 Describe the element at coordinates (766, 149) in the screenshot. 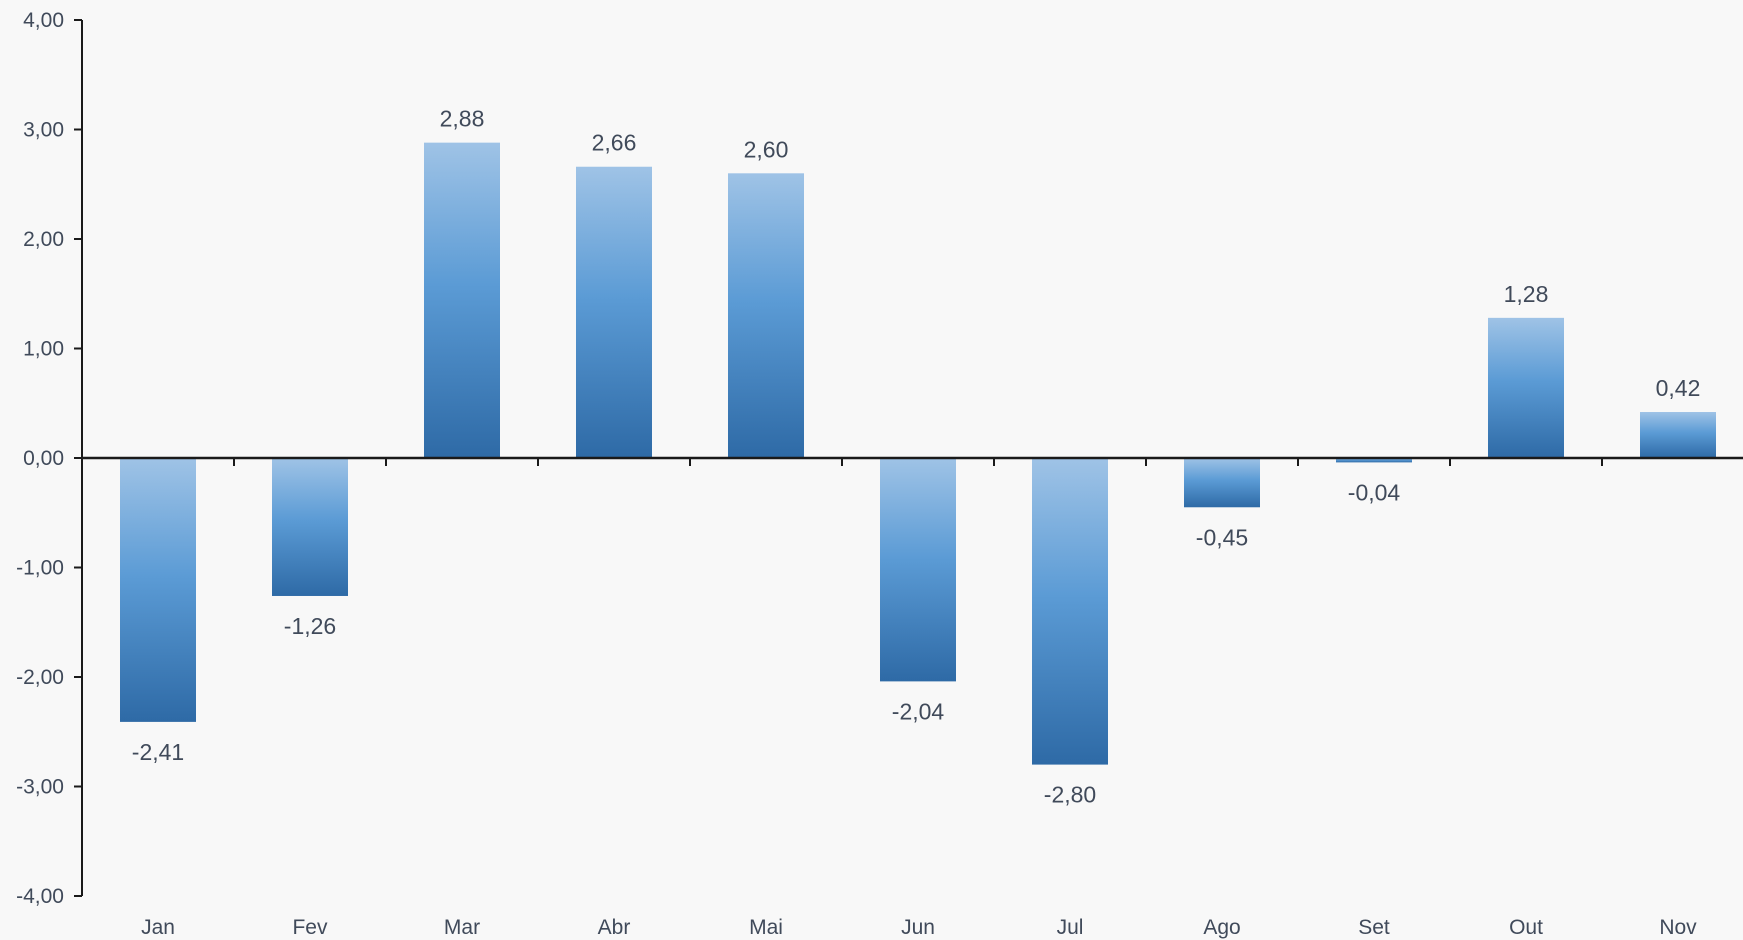

I see `data-label-mai: 2,60` at that location.